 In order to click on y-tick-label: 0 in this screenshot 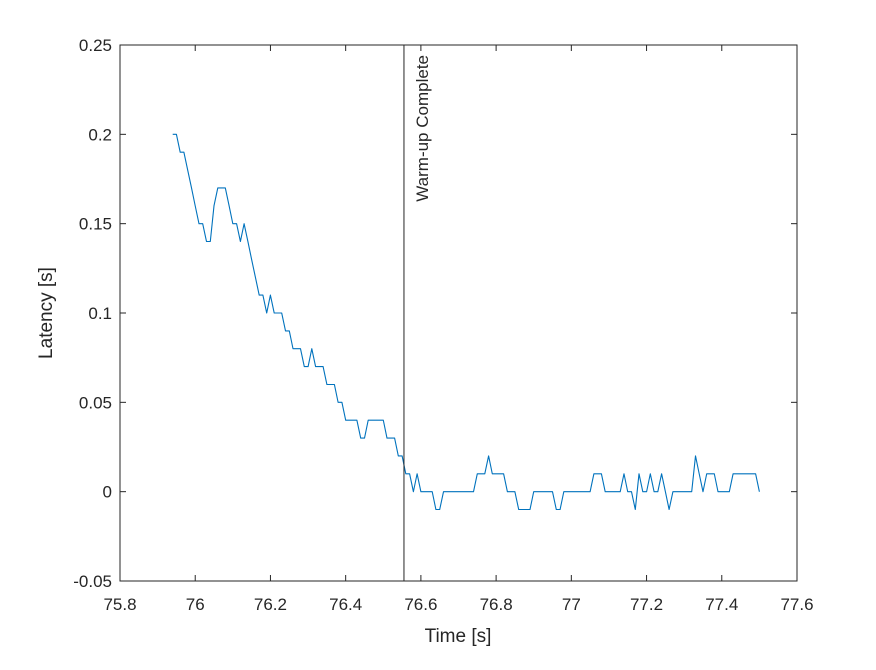, I will do `click(107, 492)`.